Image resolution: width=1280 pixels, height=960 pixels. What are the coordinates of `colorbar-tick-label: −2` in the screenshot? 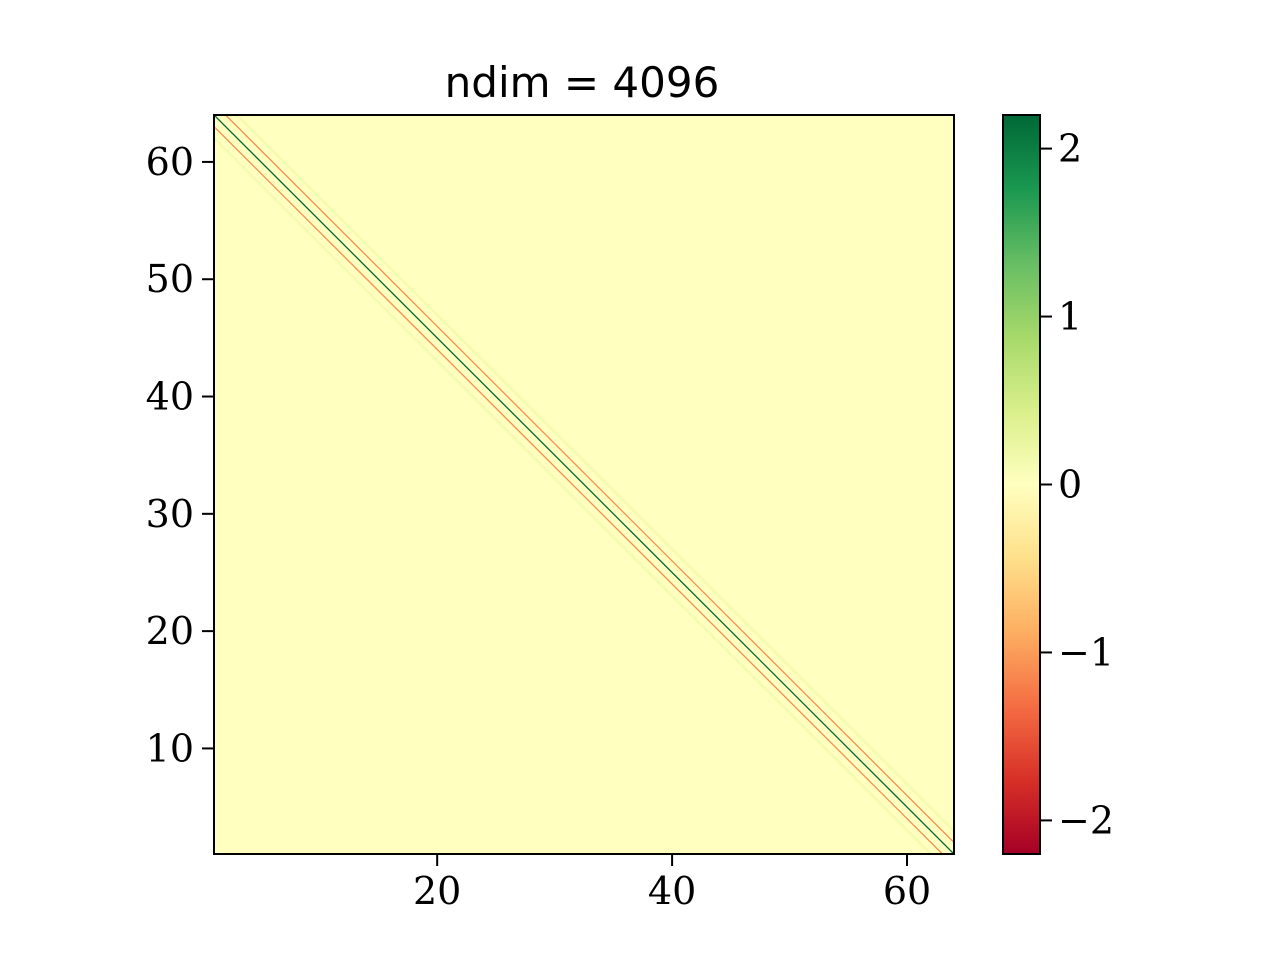 It's located at (1086, 820).